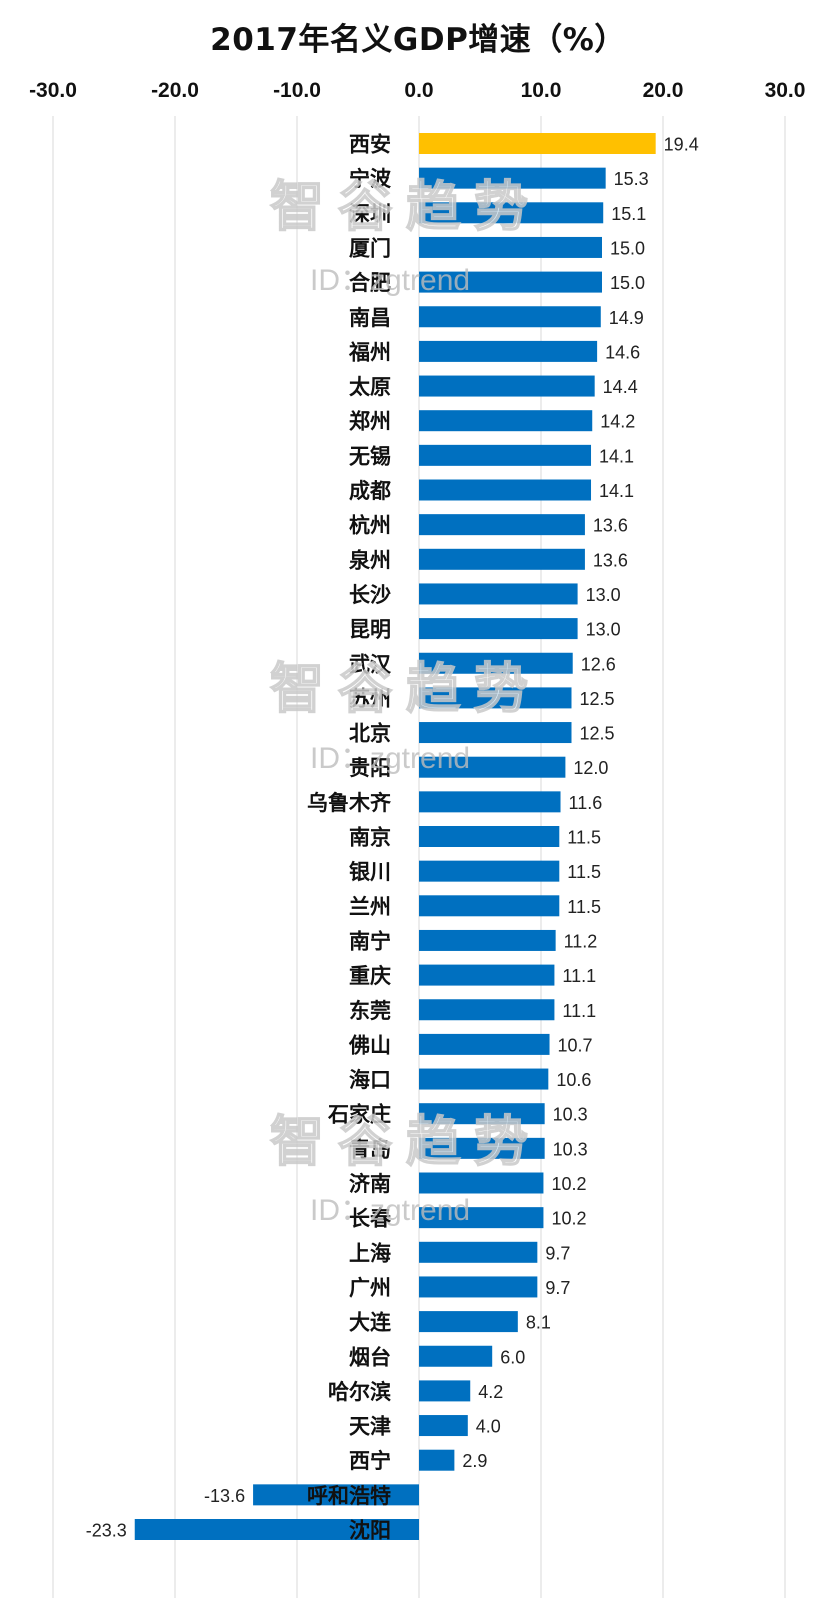 The width and height of the screenshot is (836, 1602). What do you see at coordinates (418, 40) in the screenshot?
I see `chart-title: 2017年名义GDP增速（%）` at bounding box center [418, 40].